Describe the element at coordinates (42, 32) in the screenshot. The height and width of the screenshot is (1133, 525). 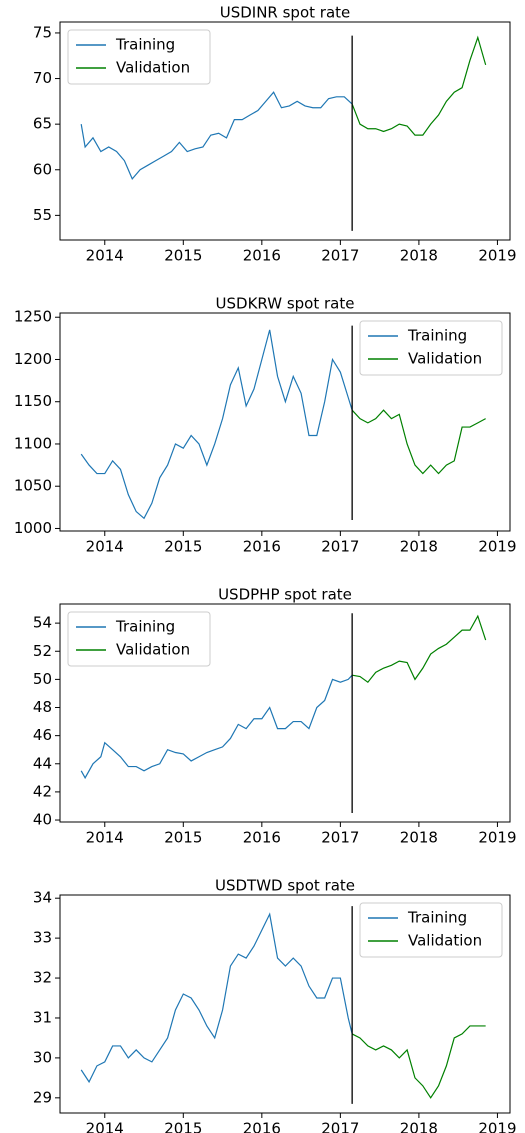
I see `y-tick-label: 75` at that location.